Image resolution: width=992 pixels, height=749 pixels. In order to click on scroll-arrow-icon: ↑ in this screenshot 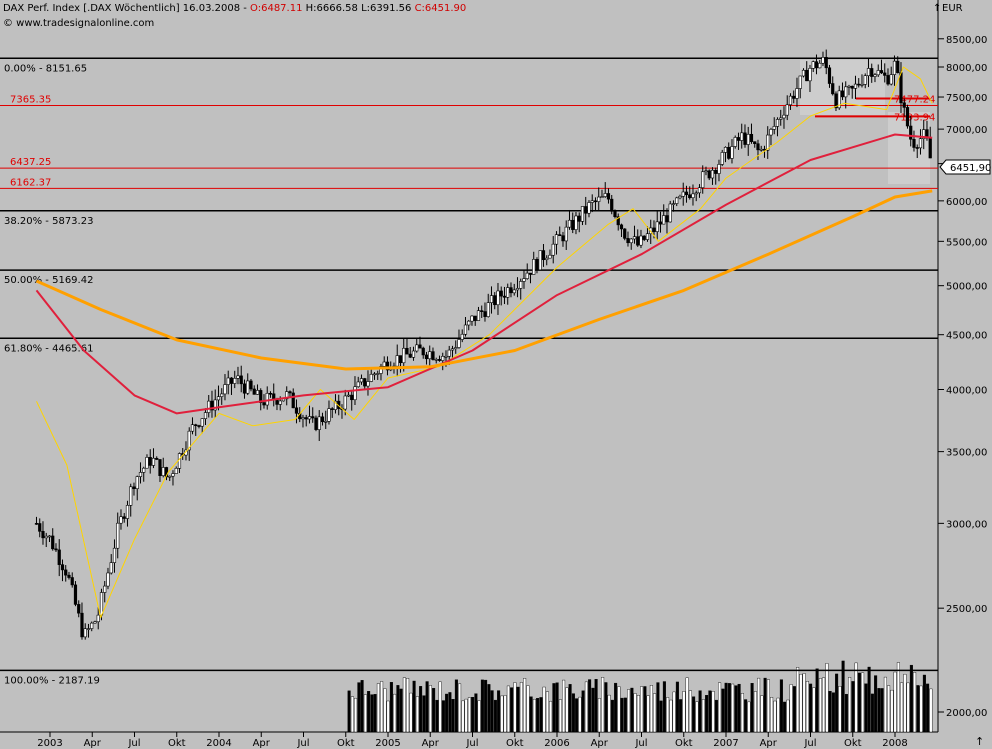, I will do `click(979, 741)`.